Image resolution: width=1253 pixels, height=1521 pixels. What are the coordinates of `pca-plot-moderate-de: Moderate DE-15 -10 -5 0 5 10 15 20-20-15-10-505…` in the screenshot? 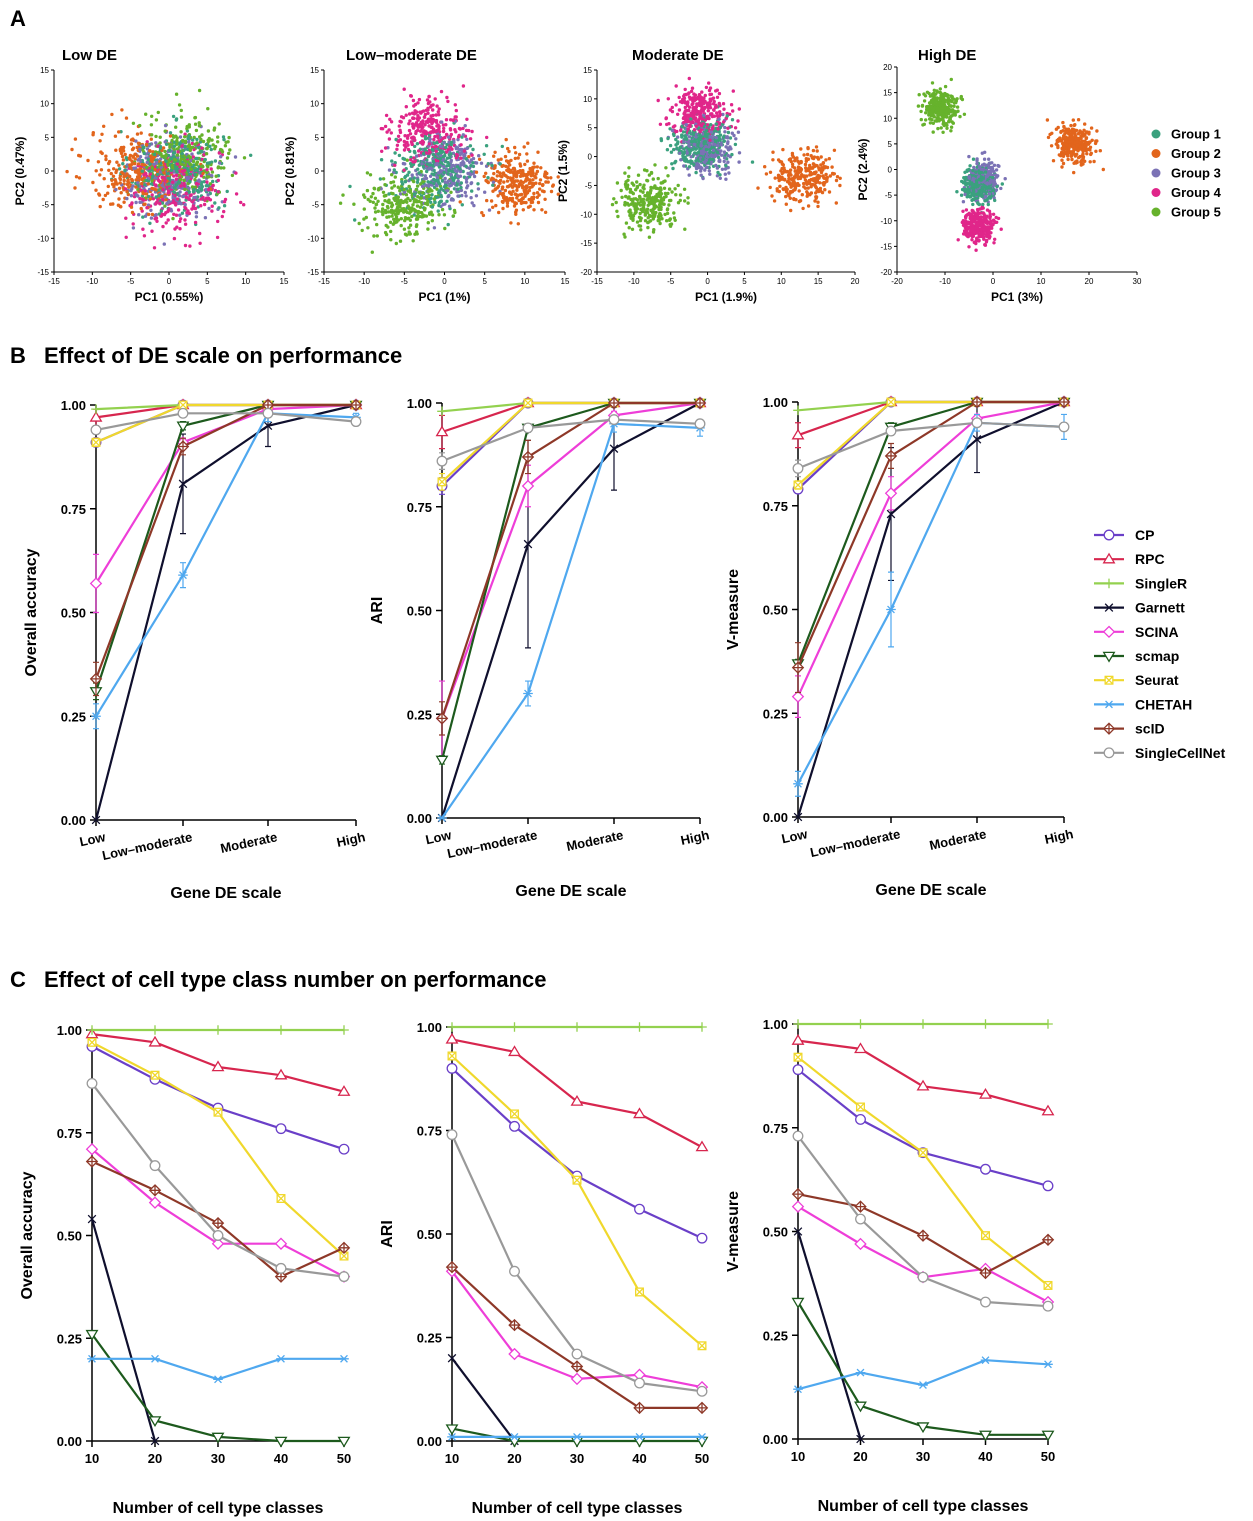 It's located at (708, 175).